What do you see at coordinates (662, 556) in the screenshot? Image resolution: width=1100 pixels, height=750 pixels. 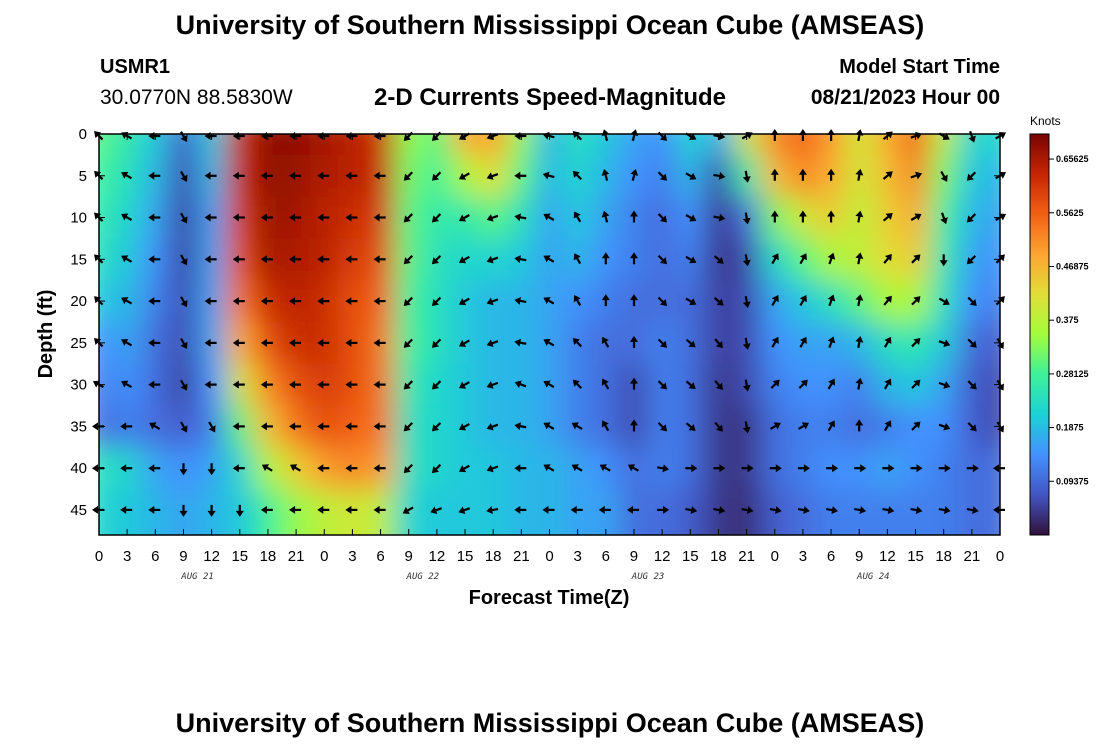 I see `x-tick-label: 12` at bounding box center [662, 556].